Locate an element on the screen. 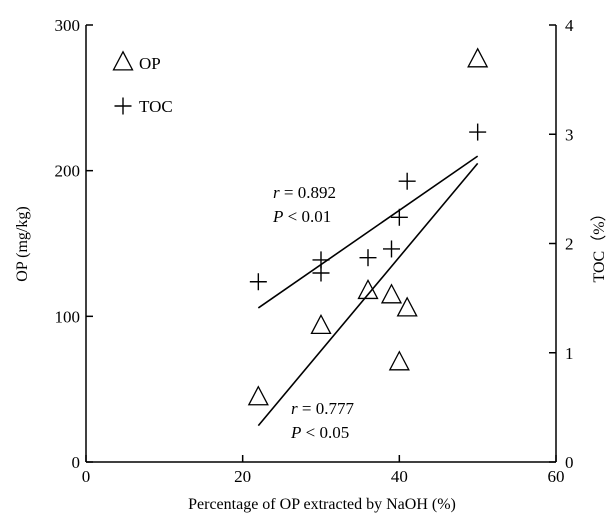  y-left-tick-label: 0 is located at coordinates (76, 462).